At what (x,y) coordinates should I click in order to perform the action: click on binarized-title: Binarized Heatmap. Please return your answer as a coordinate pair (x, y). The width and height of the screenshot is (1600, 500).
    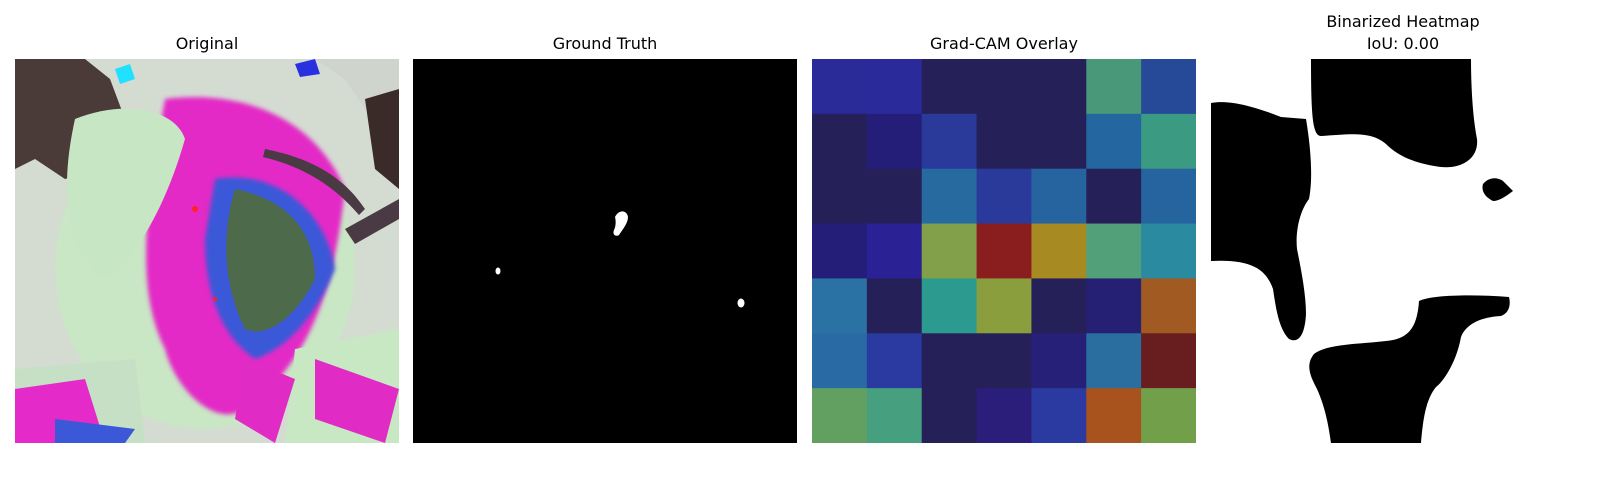
    Looking at the image, I should click on (1403, 21).